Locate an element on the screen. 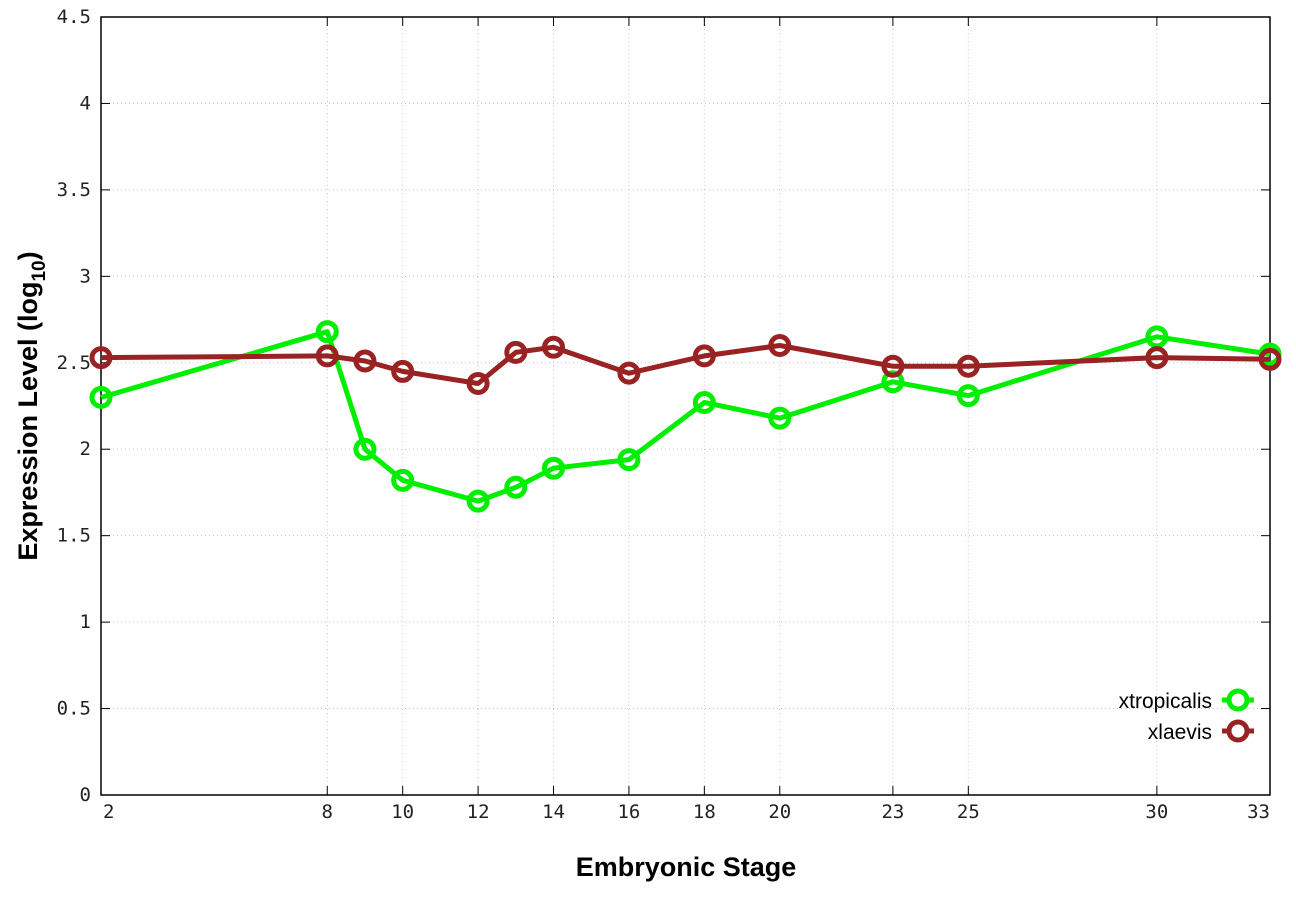 This screenshot has width=1296, height=907. legend-swatch-marker-xtropicalis is located at coordinates (1238, 700).